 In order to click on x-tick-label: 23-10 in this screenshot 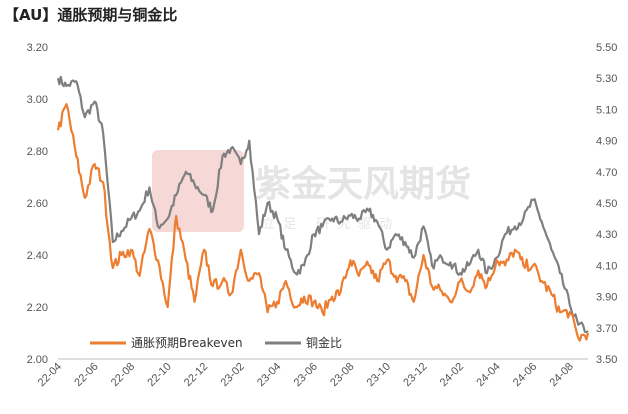, I will do `click(379, 375)`.